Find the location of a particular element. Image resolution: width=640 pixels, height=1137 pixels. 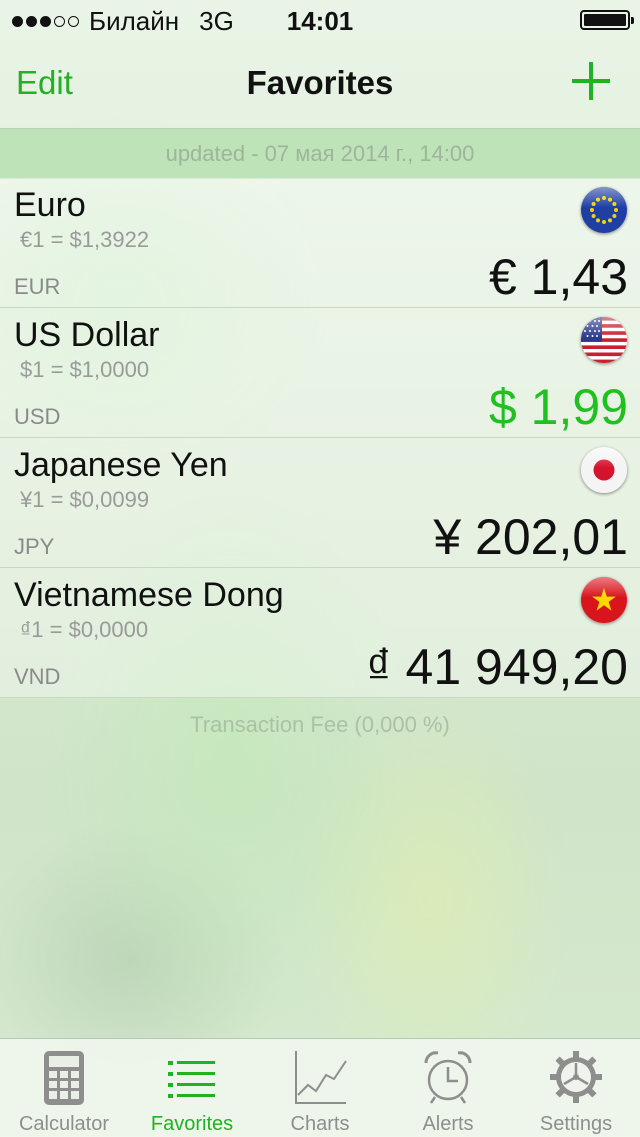

plus-icon is located at coordinates (591, 81).